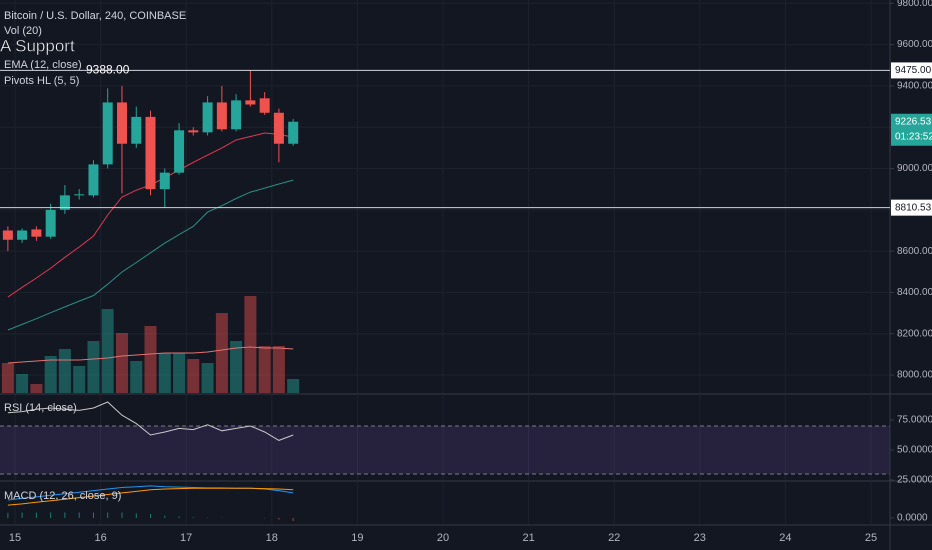  What do you see at coordinates (23, 31) in the screenshot?
I see `legend-entry: Vol (20)` at bounding box center [23, 31].